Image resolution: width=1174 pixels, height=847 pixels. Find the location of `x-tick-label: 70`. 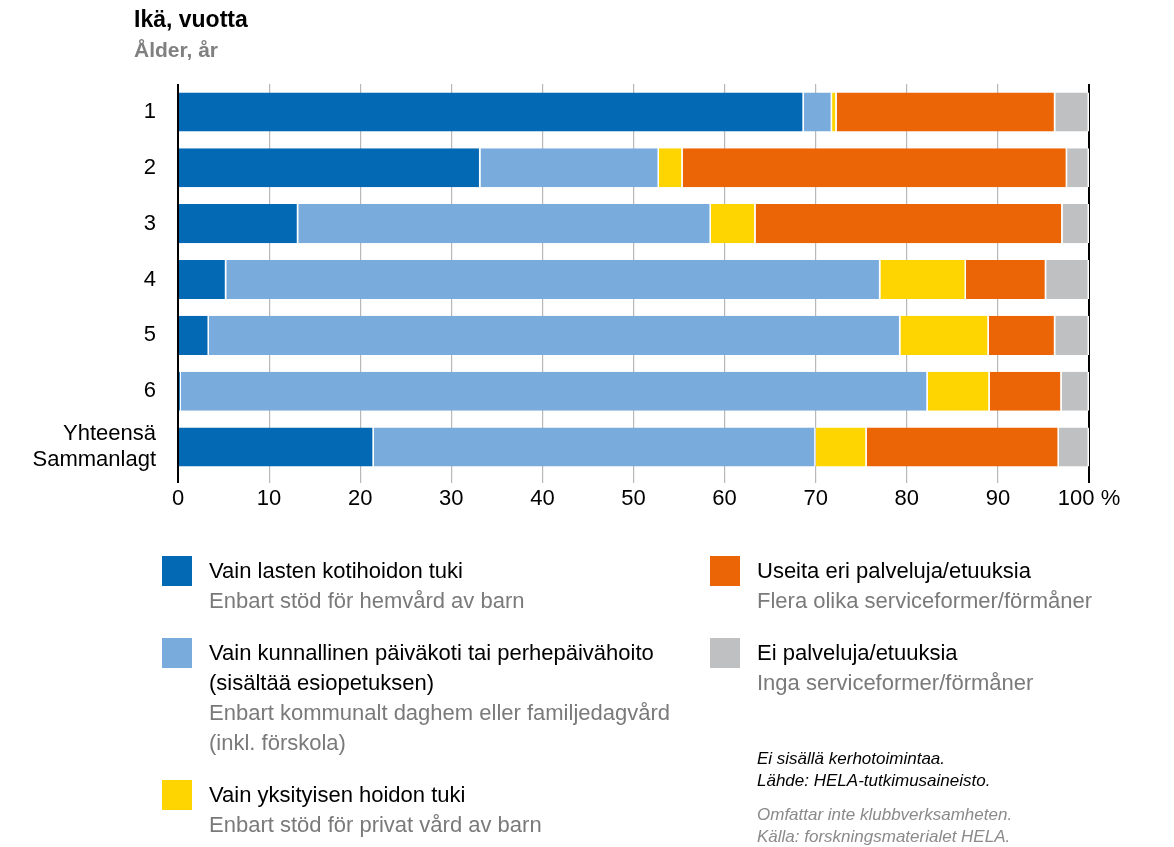

x-tick-label: 70 is located at coordinates (815, 498).